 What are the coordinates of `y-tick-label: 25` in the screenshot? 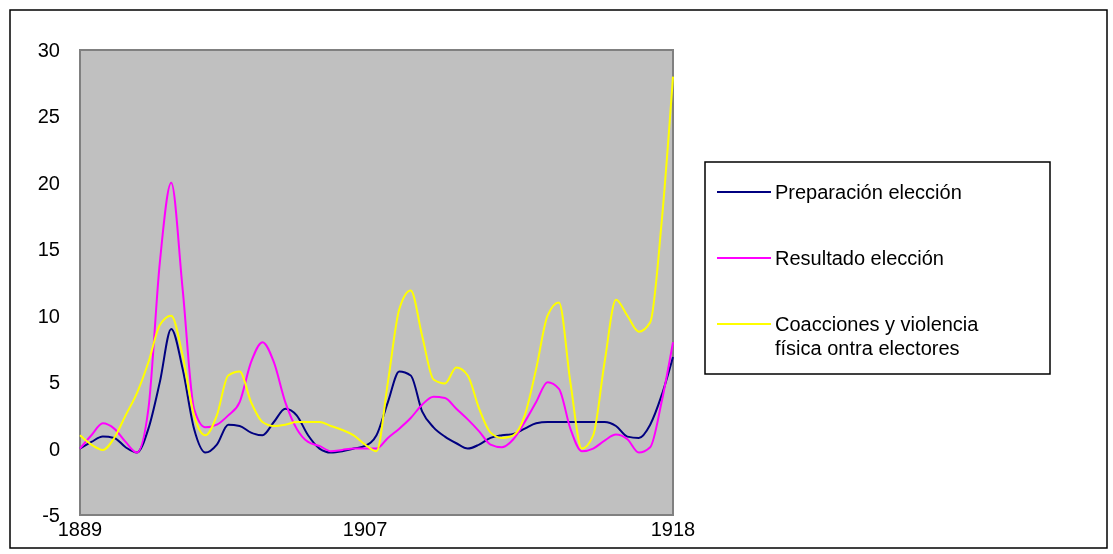 It's located at (48, 116).